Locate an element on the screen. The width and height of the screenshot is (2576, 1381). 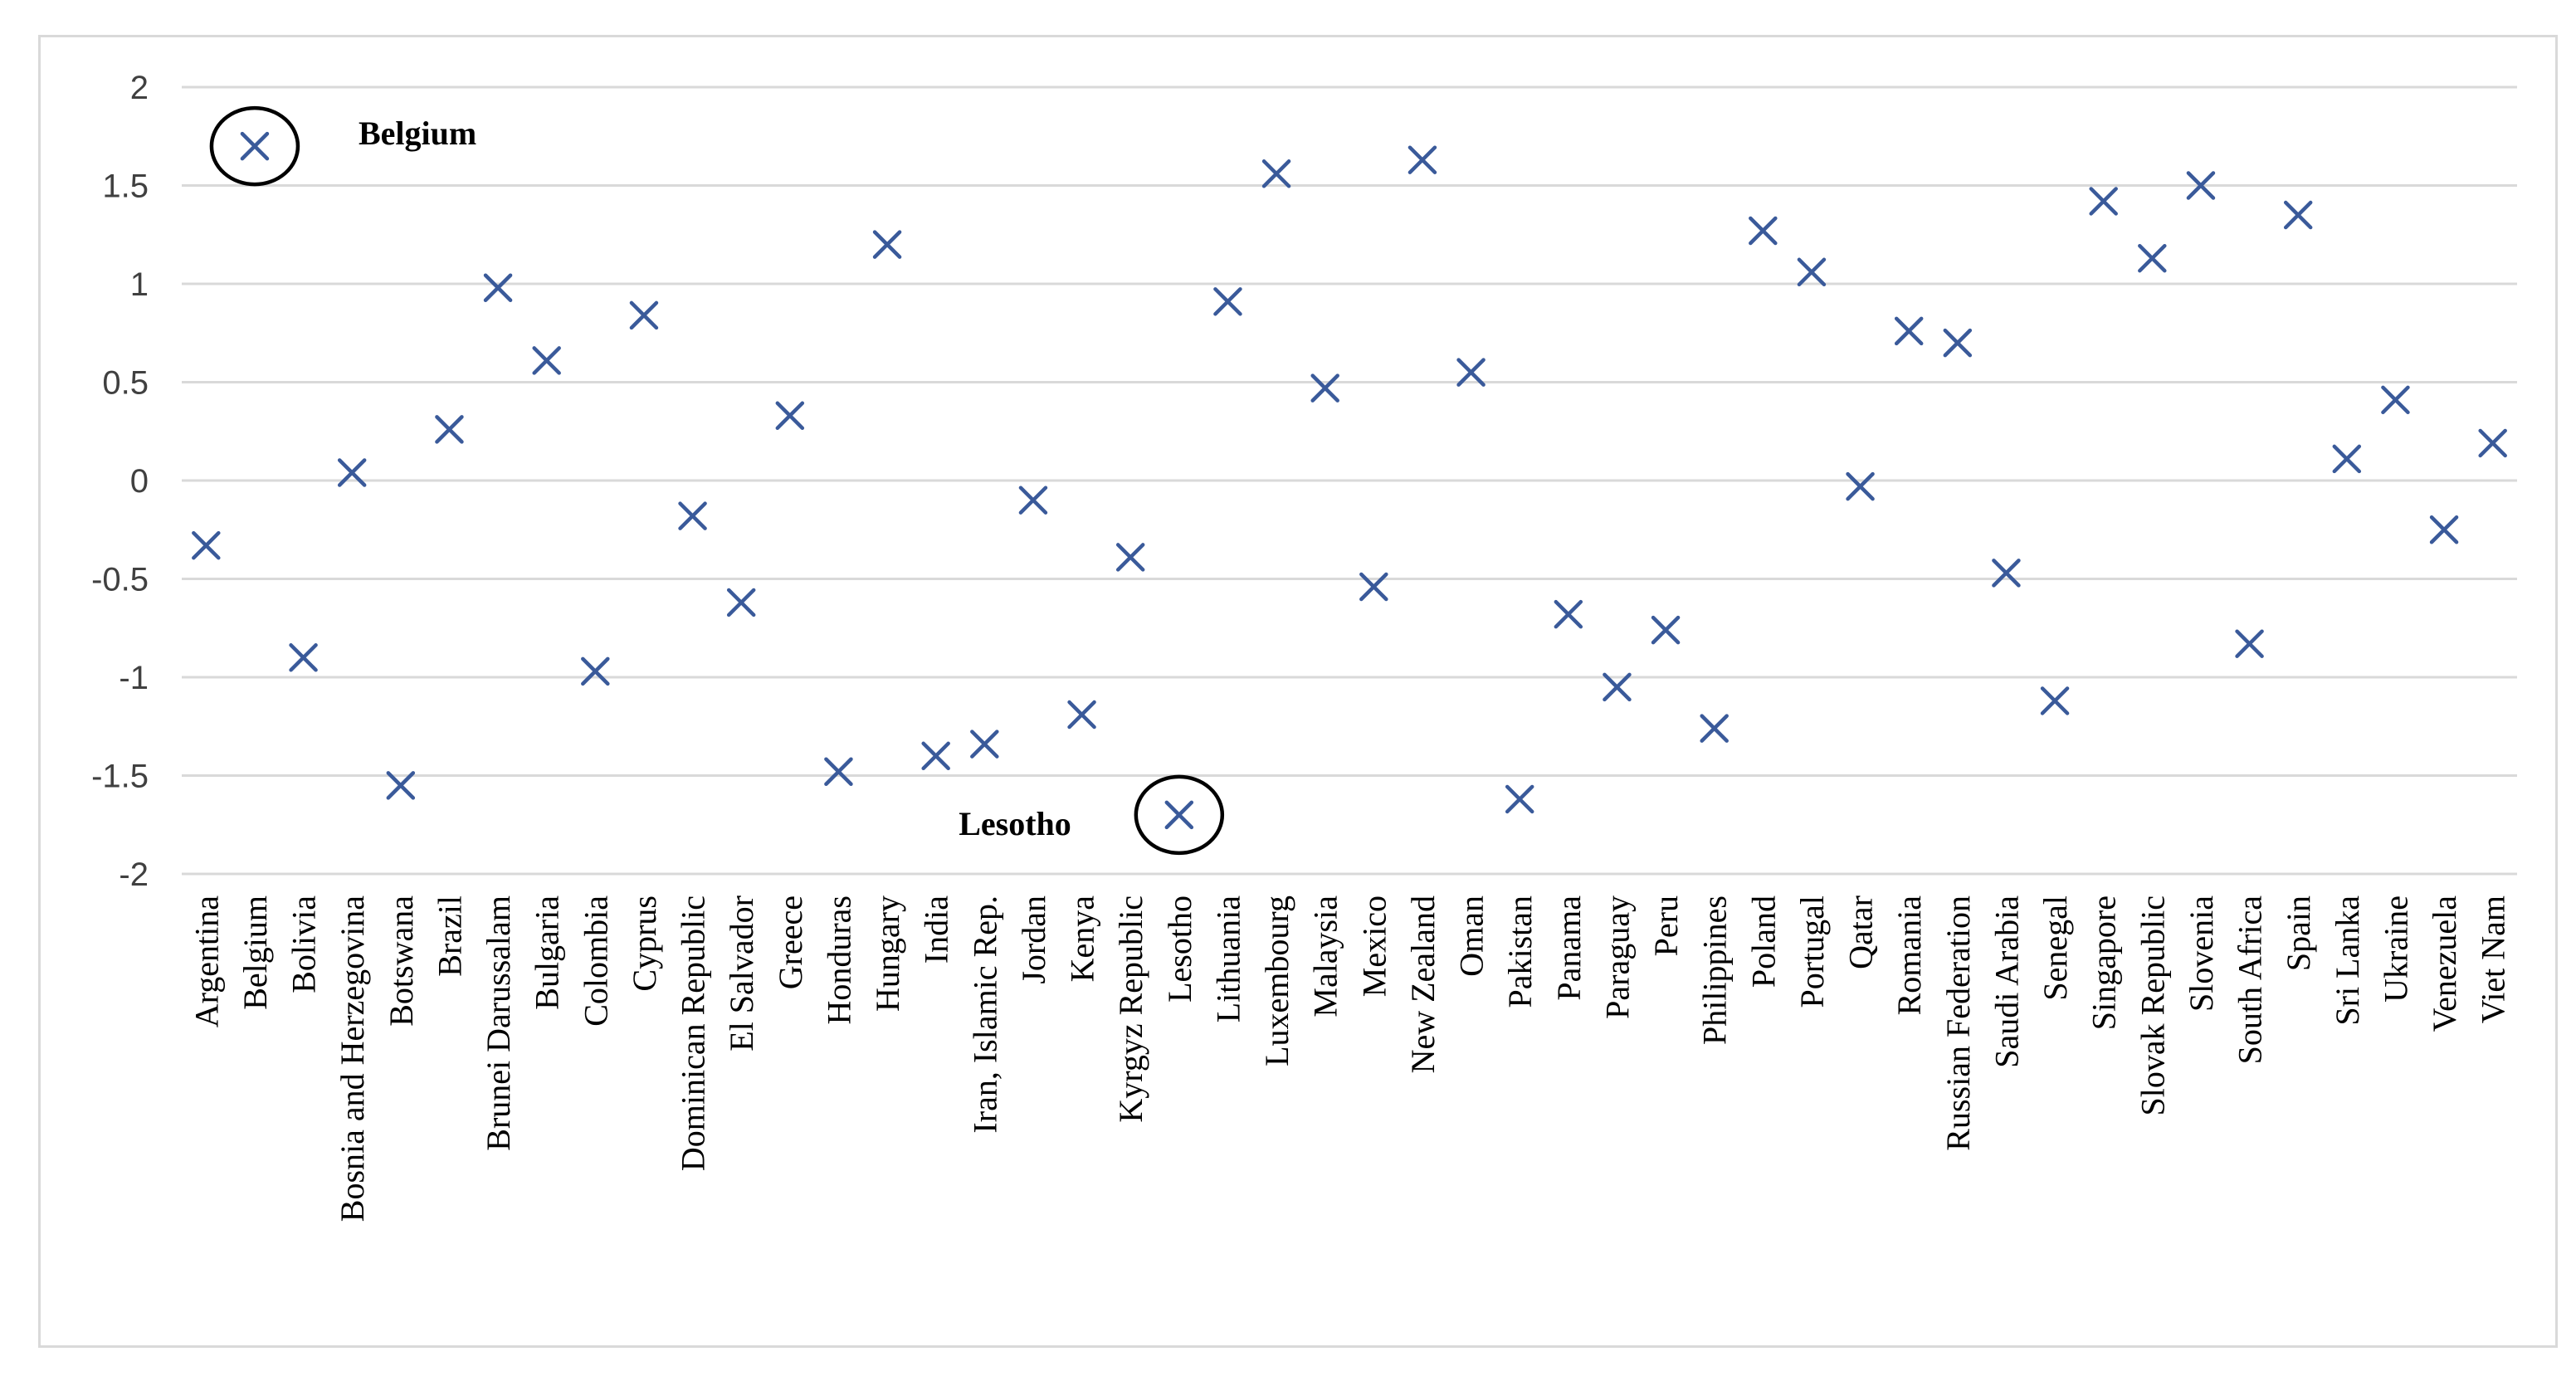
x-tick-label: Sri Lanka is located at coordinates (2347, 960).